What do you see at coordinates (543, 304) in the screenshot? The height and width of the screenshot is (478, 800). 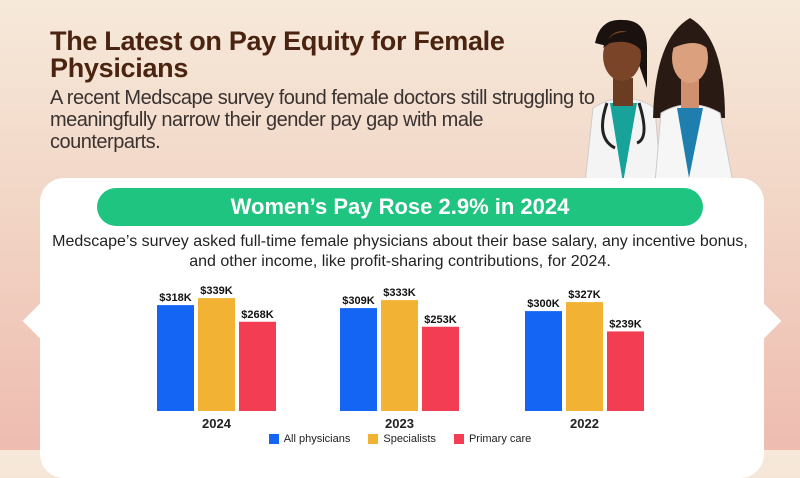 I see `data-label: $300K` at bounding box center [543, 304].